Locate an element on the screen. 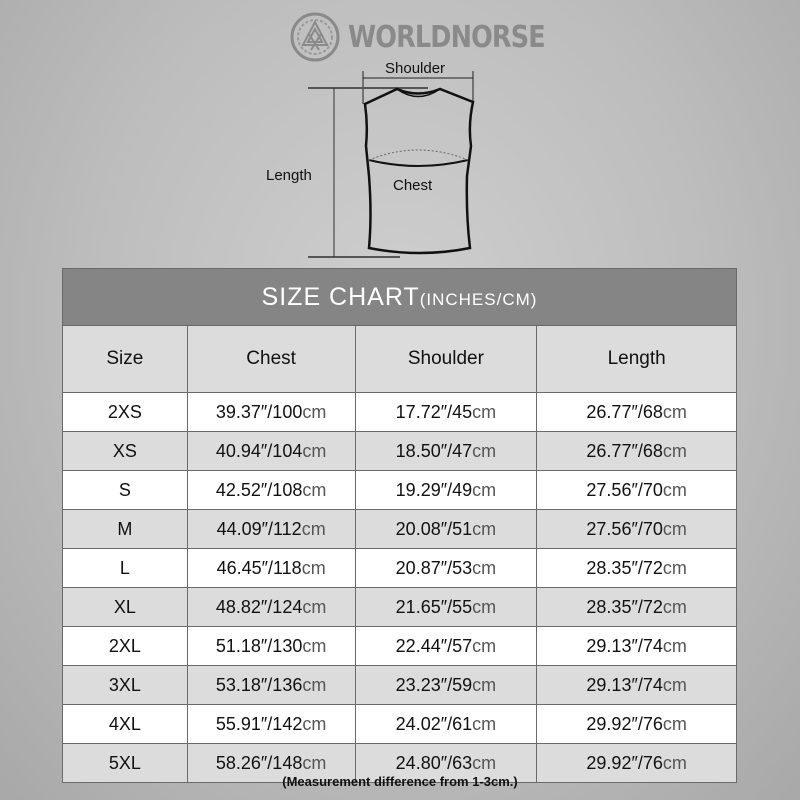 Image resolution: width=800 pixels, height=800 pixels. table-row: 3XL 53.18″/136cm 23.23″/59cm 29.13″/74cm is located at coordinates (399, 685).